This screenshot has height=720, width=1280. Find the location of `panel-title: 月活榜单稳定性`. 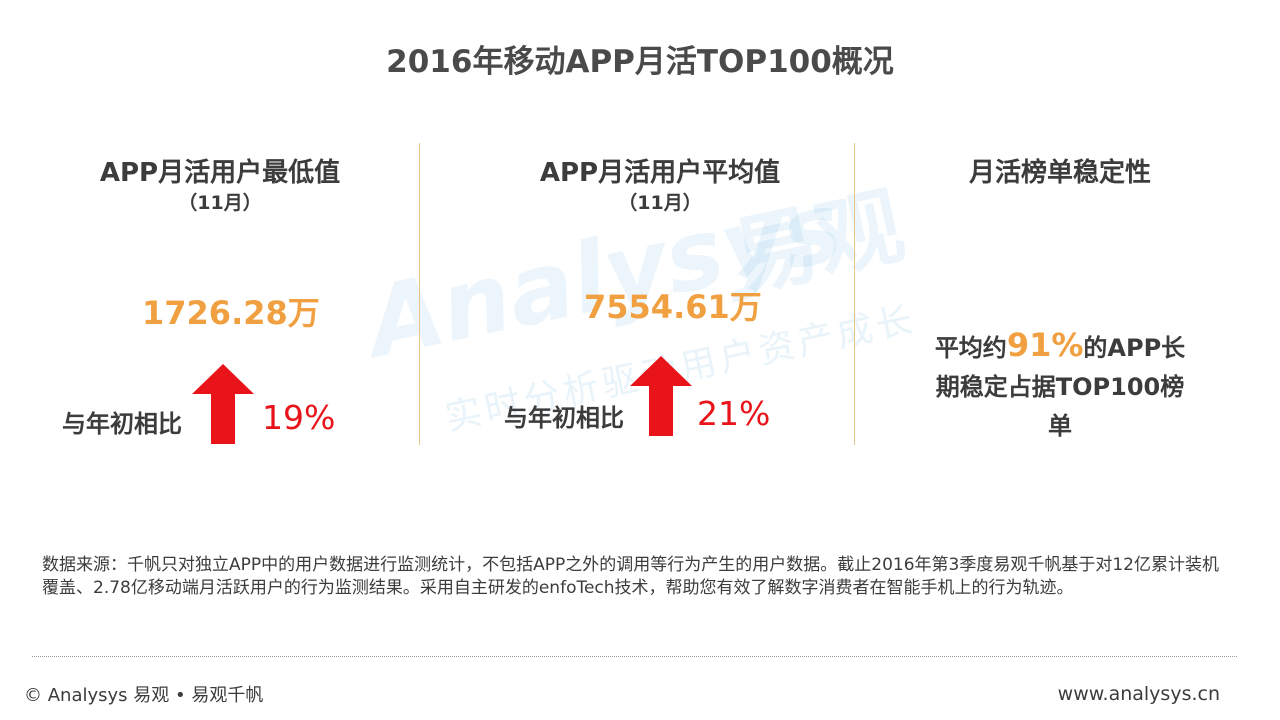

panel-title: 月活榜单稳定性 is located at coordinates (1059, 173).